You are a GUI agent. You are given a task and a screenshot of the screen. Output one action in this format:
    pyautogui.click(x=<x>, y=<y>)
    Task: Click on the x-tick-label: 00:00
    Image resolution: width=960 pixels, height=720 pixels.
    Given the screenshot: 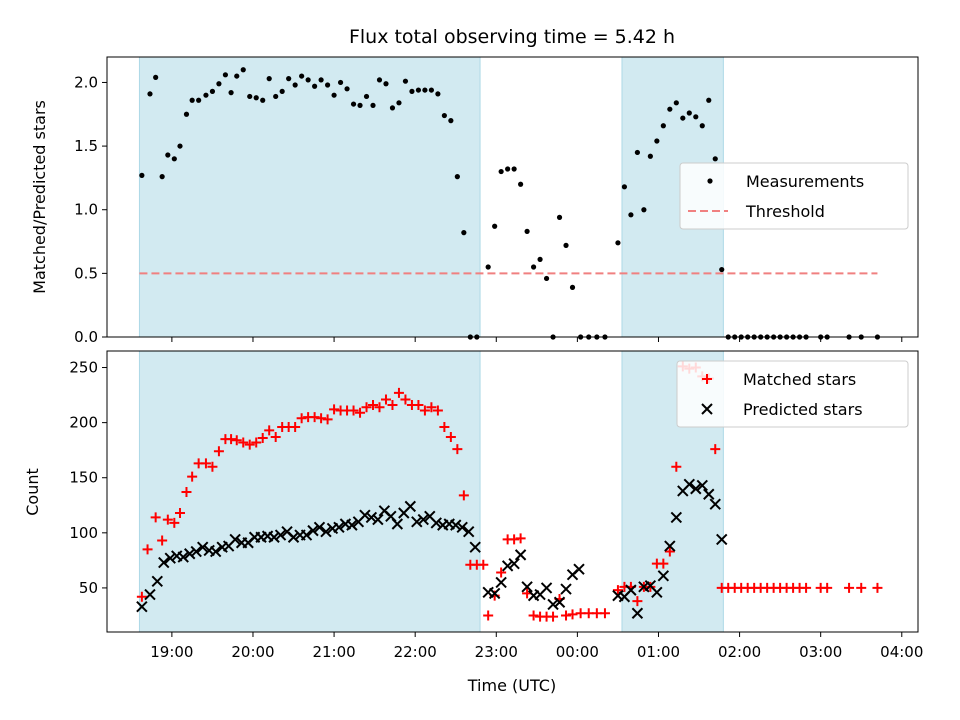 What is the action you would take?
    pyautogui.click(x=577, y=652)
    